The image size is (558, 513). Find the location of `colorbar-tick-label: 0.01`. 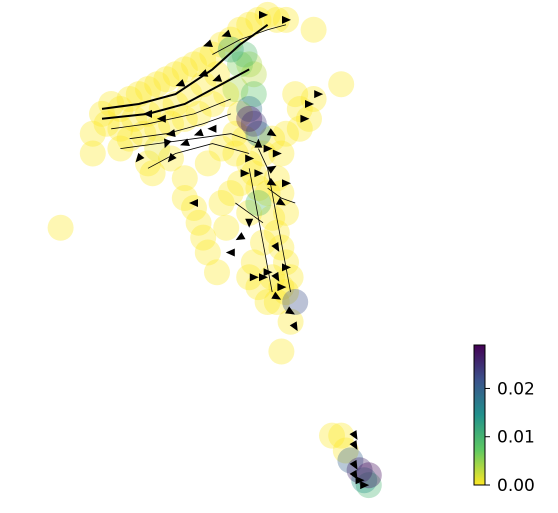

colorbar-tick-label: 0.01 is located at coordinates (516, 438).